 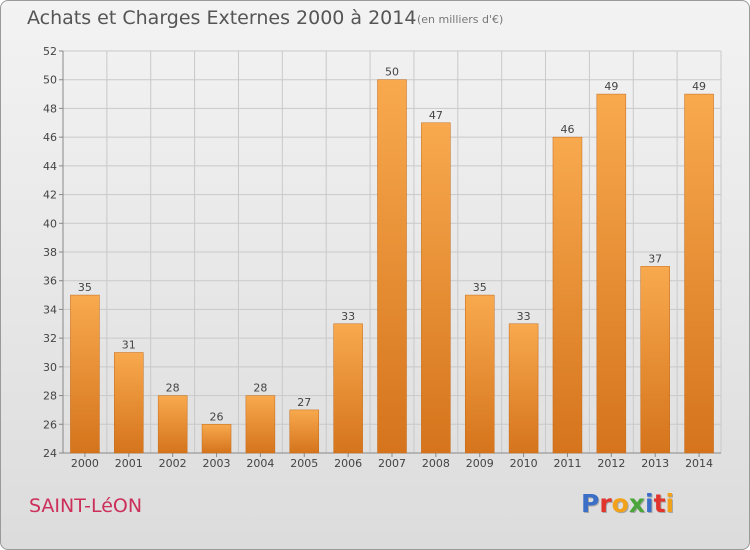 I want to click on data-label: 46, so click(x=567, y=129).